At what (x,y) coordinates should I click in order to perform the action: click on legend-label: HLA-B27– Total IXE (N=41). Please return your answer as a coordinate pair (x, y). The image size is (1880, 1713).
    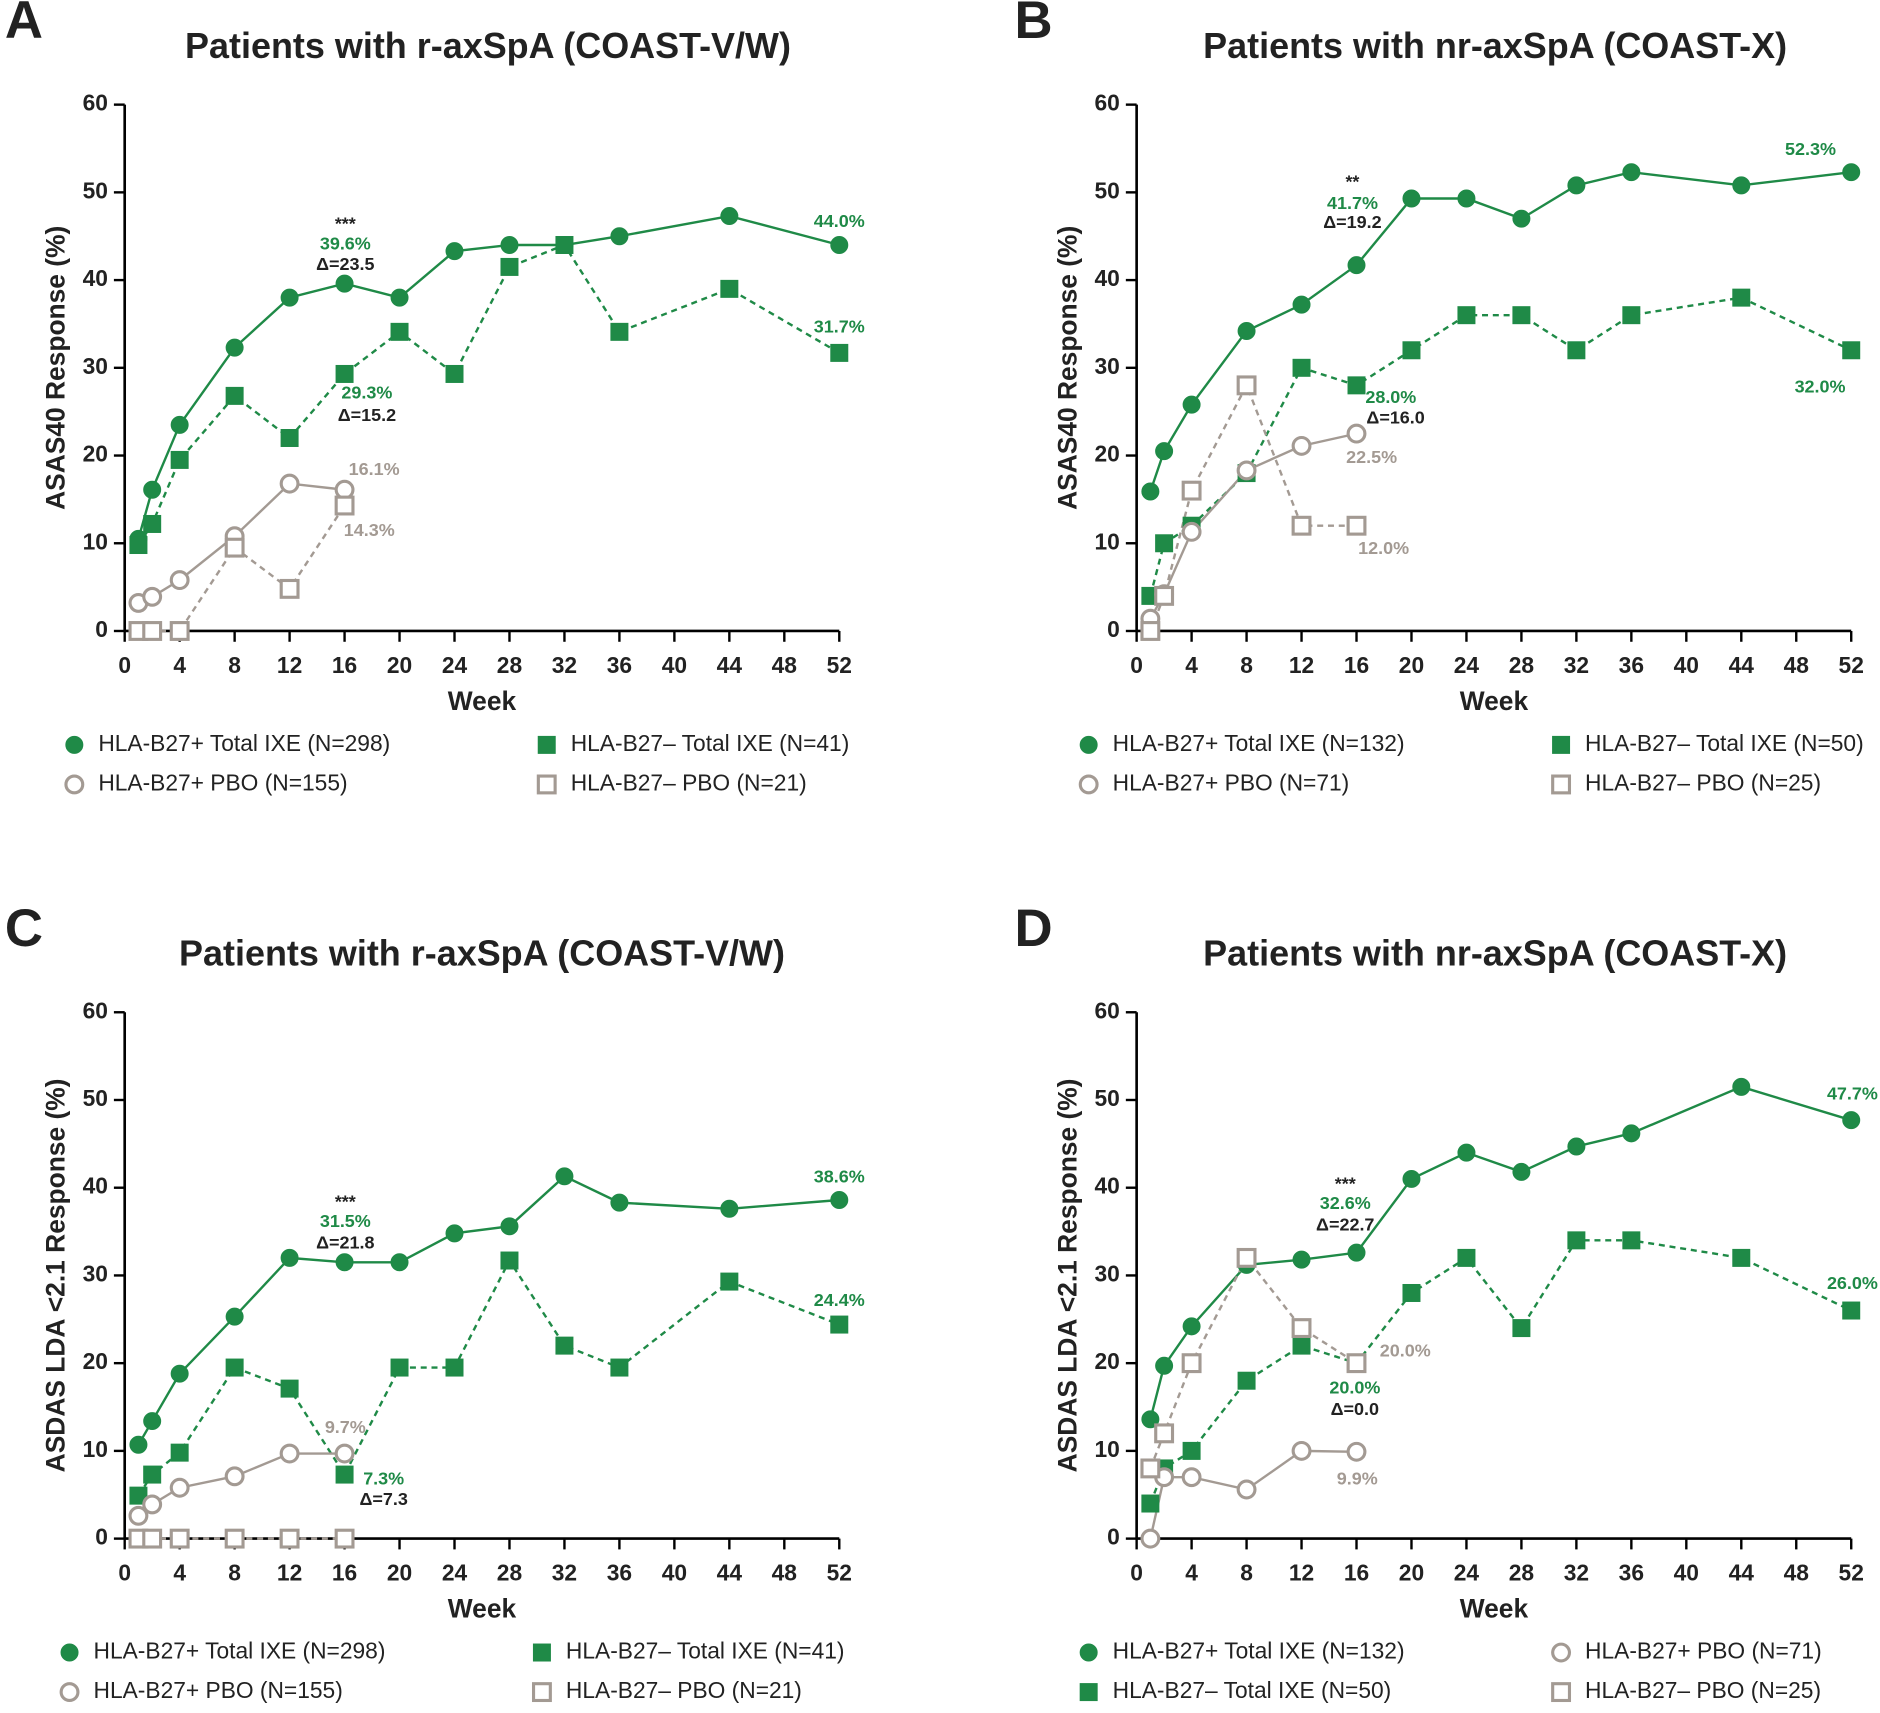
    Looking at the image, I should click on (705, 1651).